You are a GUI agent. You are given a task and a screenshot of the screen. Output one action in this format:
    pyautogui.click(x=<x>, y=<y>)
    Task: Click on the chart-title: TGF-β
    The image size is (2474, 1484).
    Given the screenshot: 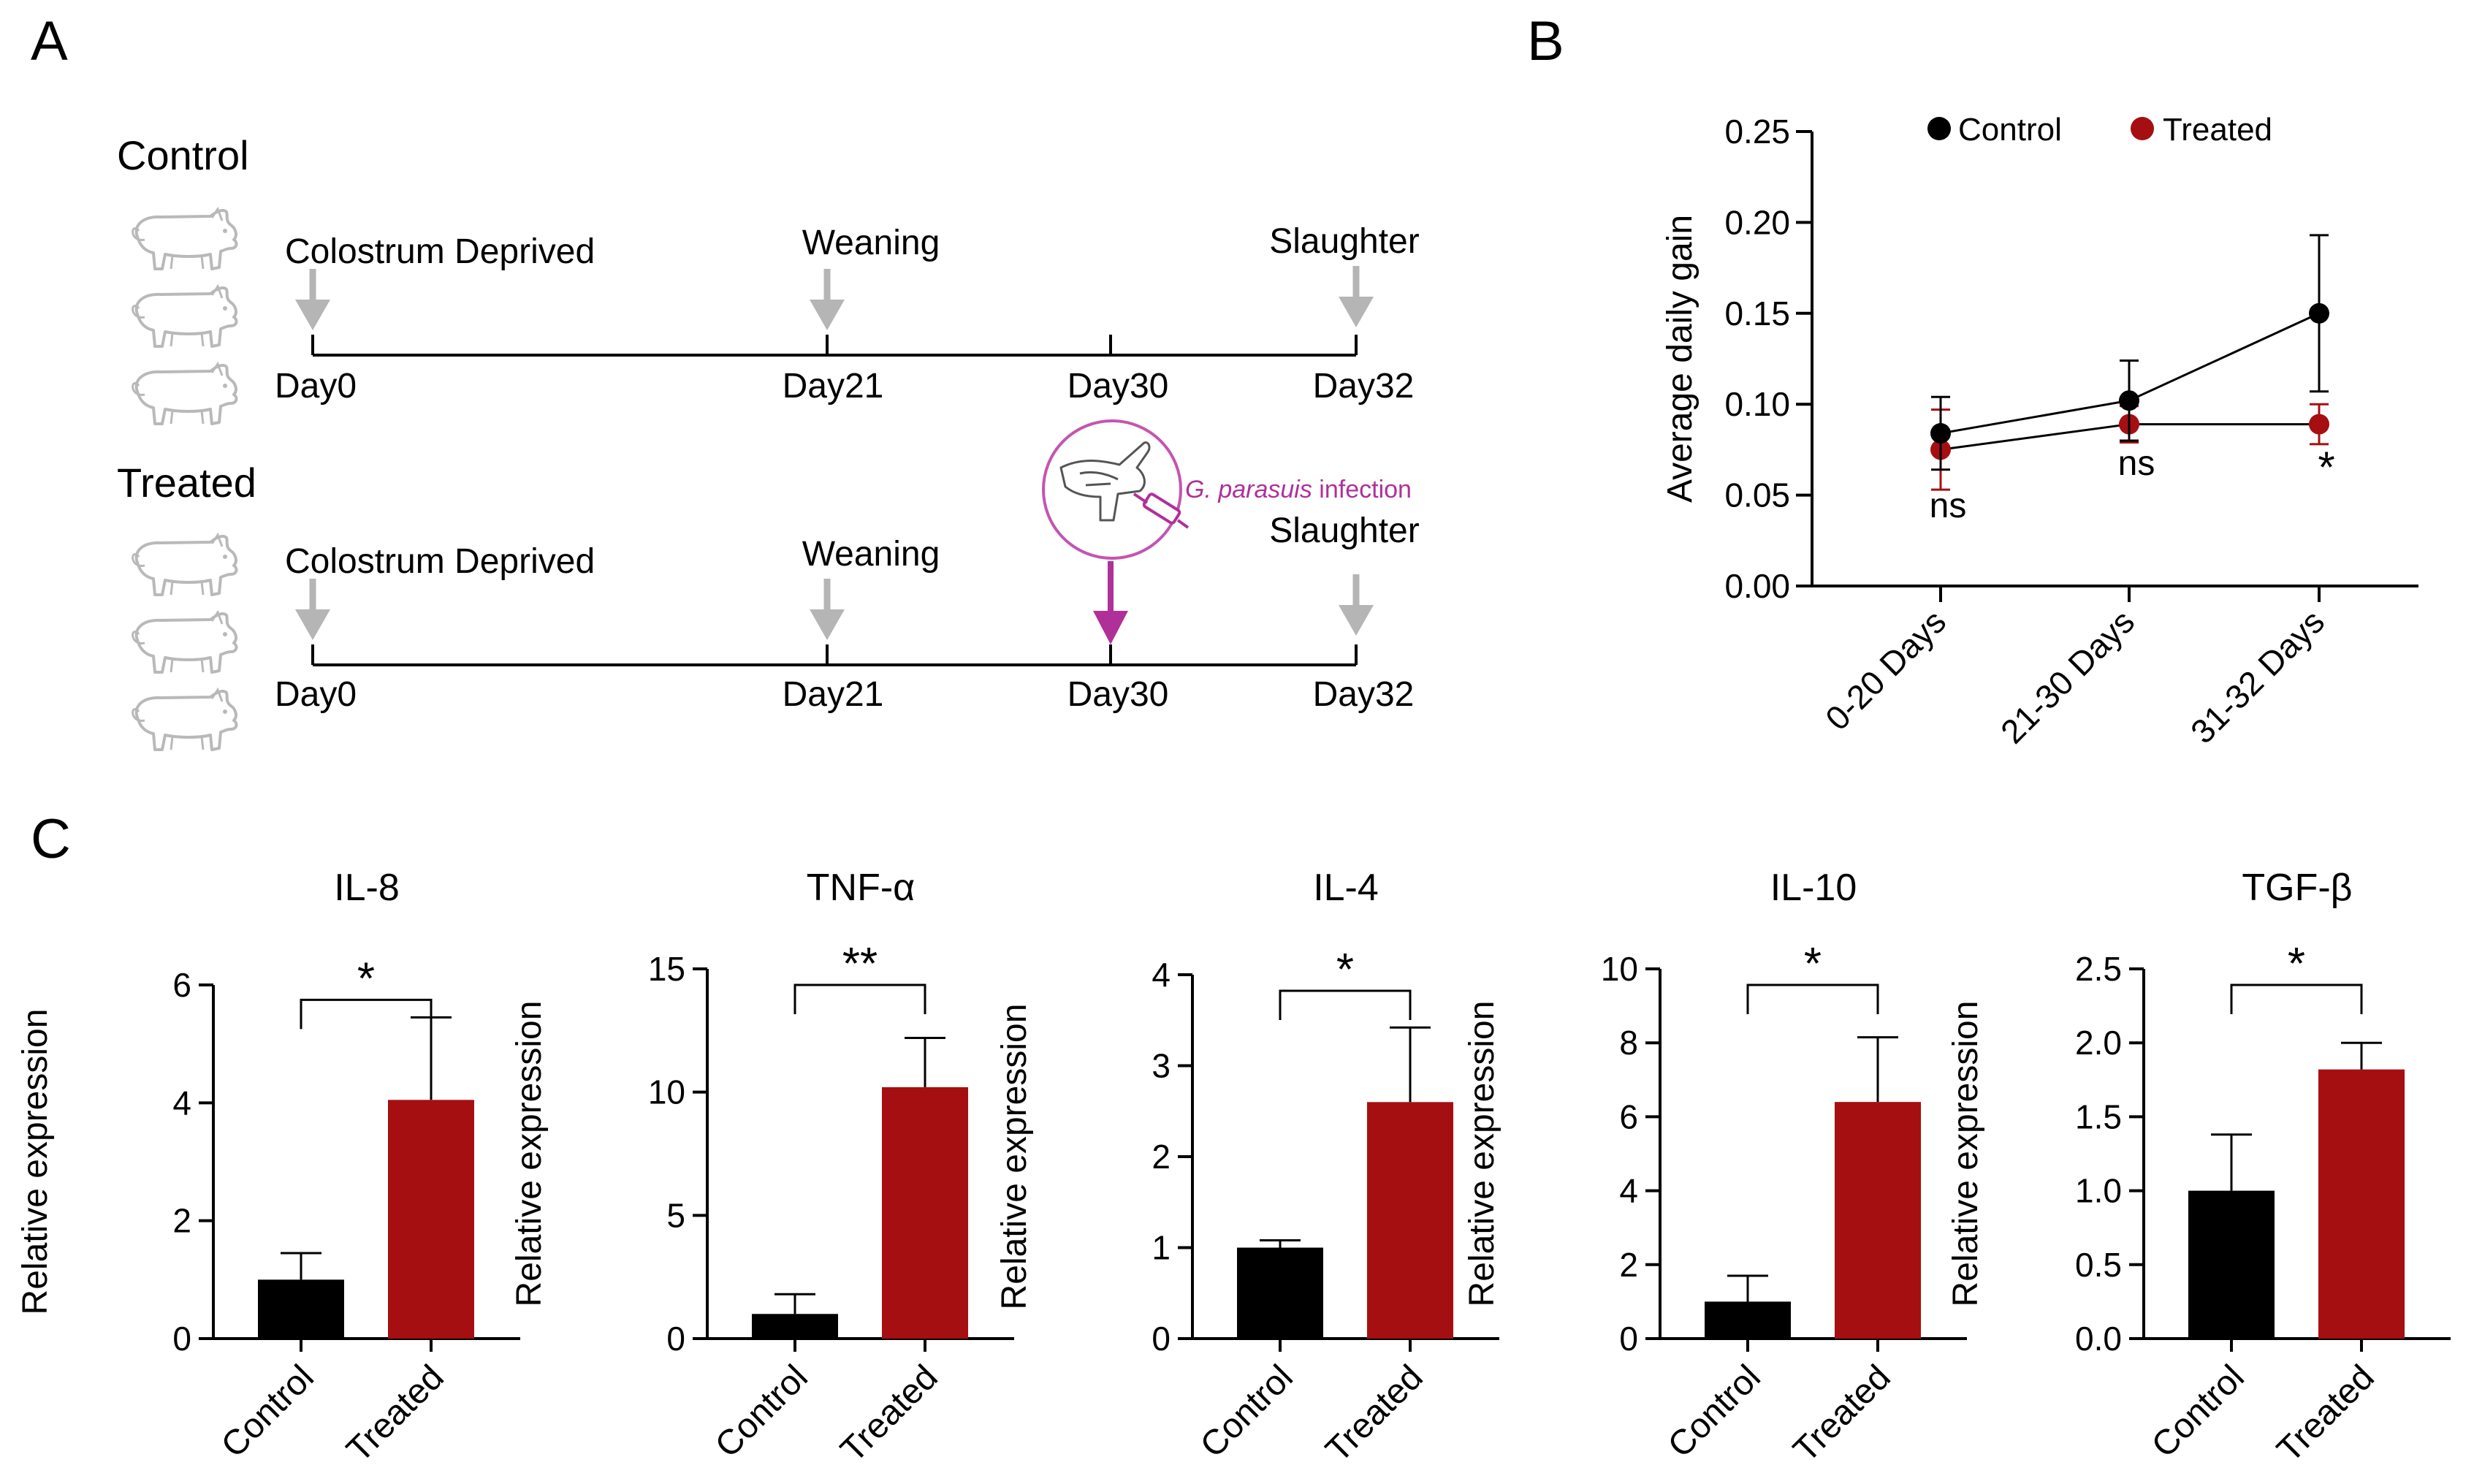 What is the action you would take?
    pyautogui.click(x=2297, y=888)
    